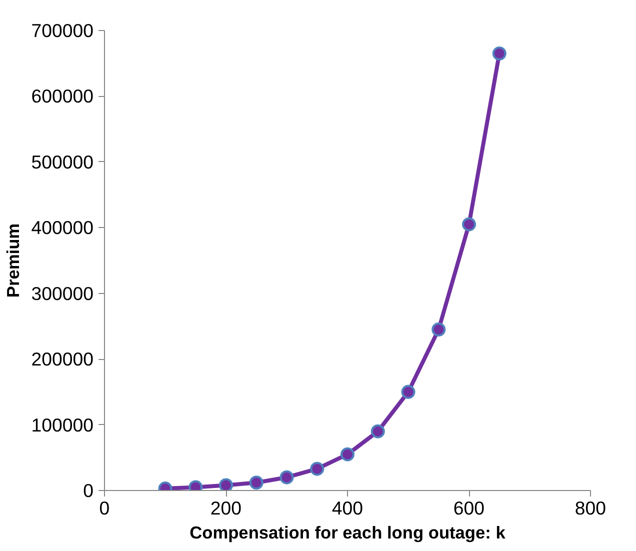  Describe the element at coordinates (62, 359) in the screenshot. I see `y-tick-label: 200000` at that location.